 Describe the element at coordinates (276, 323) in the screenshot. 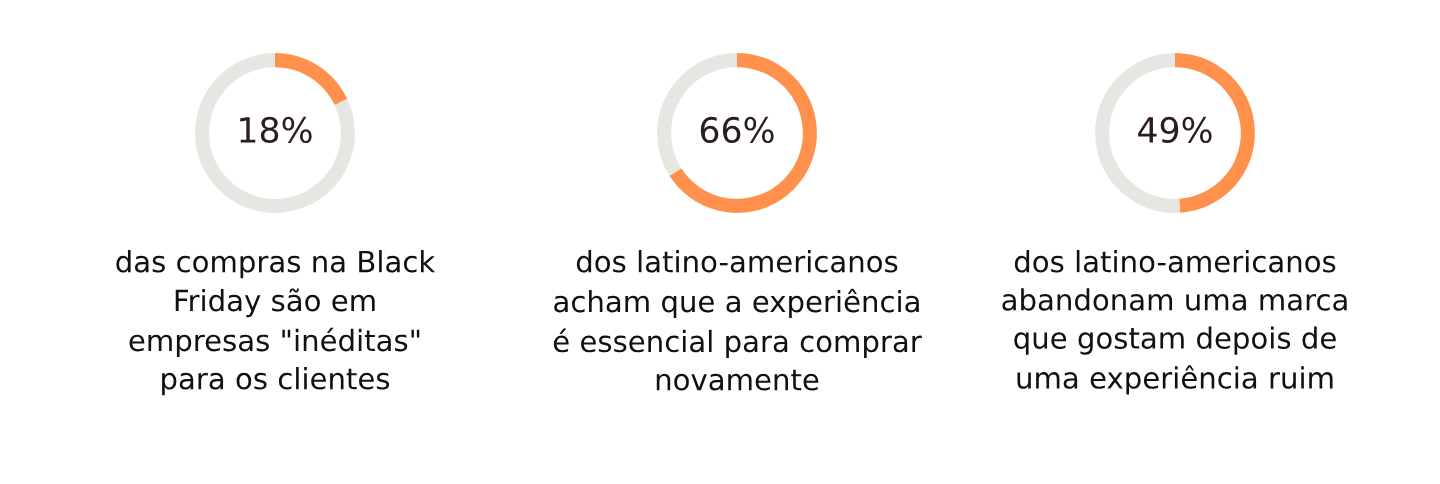

I see `text: das compras na Black Friday são em empresas "inéditas" para os clientes` at that location.